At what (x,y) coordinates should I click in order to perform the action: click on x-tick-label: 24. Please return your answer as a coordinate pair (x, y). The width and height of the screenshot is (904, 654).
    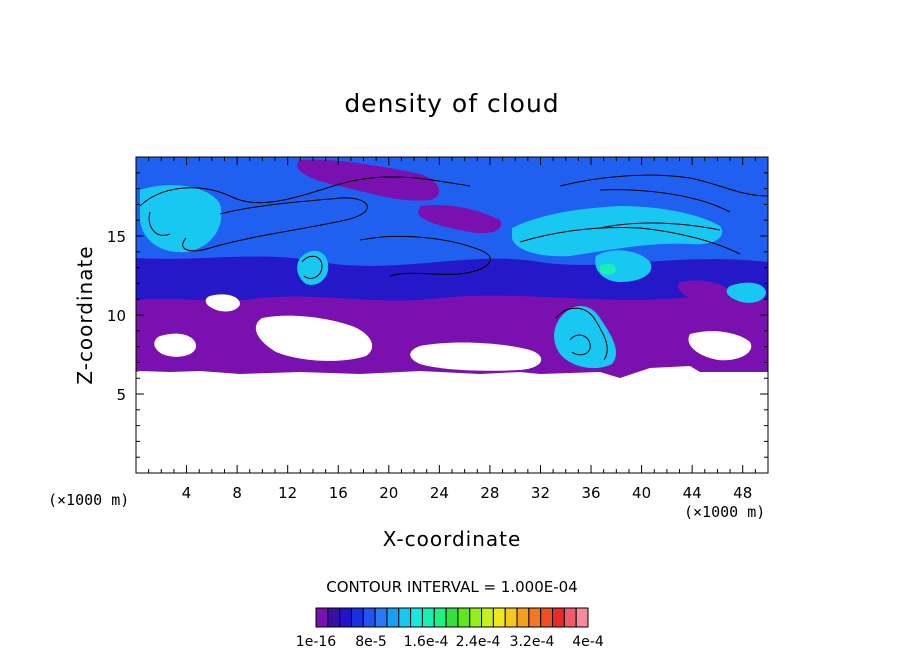
    Looking at the image, I should click on (439, 493).